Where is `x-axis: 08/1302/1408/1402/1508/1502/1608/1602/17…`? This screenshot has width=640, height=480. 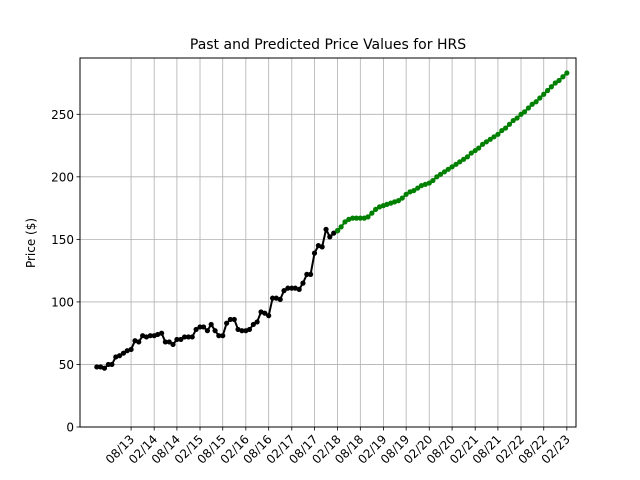
x-axis: 08/1302/1408/1402/1508/1502/1608/1602/17… is located at coordinates (338, 447).